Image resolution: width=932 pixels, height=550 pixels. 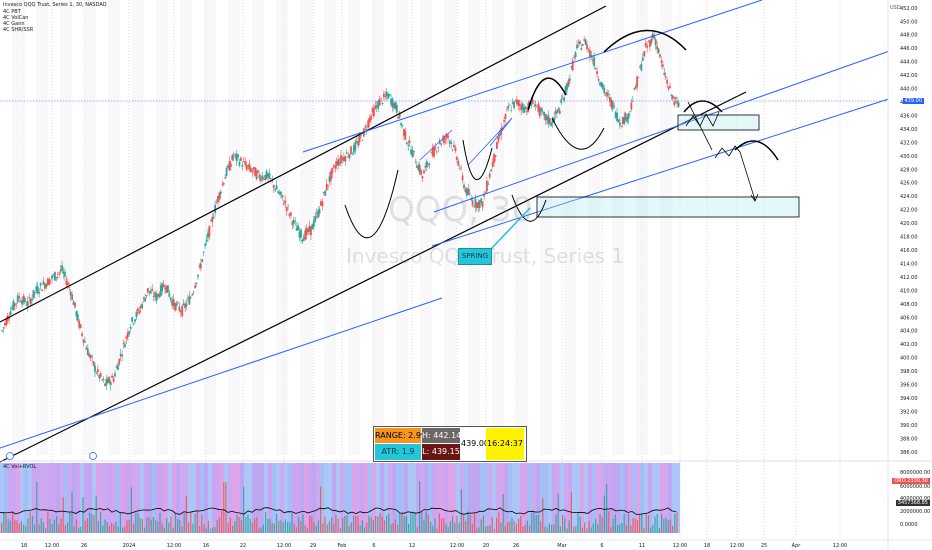 What do you see at coordinates (16, 18) in the screenshot?
I see `indicator-volcan: 4C VolCan` at bounding box center [16, 18].